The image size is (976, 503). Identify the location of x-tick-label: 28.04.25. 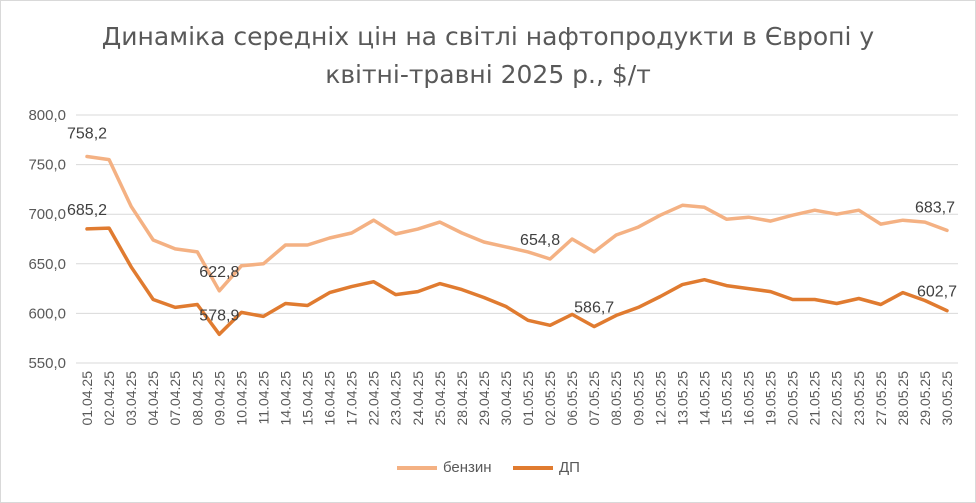
(462, 398).